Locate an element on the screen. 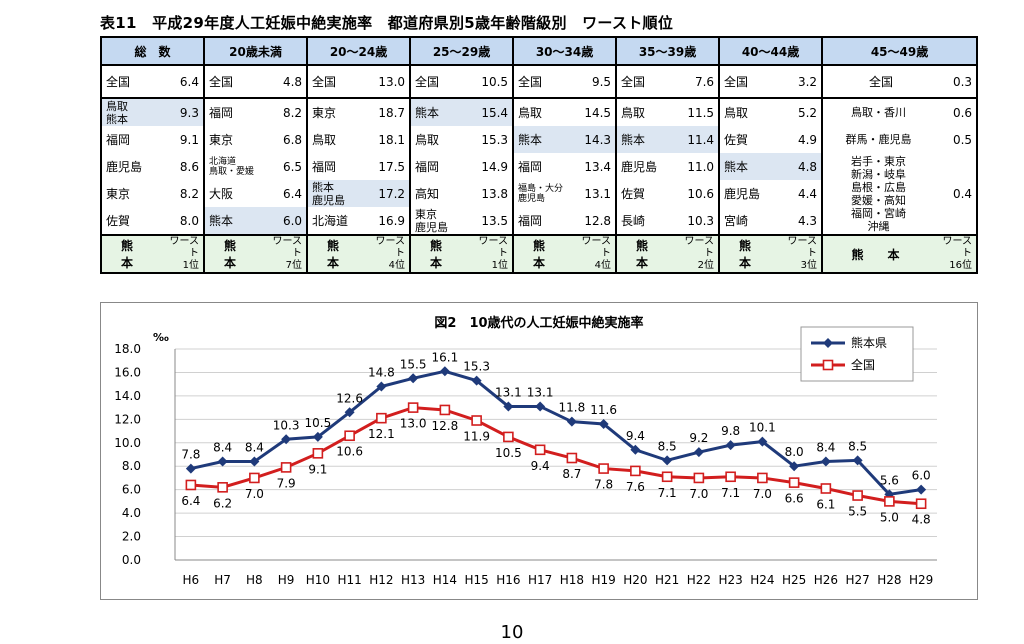 The height and width of the screenshot is (644, 1024). rate-value: 13.5 is located at coordinates (491, 221).